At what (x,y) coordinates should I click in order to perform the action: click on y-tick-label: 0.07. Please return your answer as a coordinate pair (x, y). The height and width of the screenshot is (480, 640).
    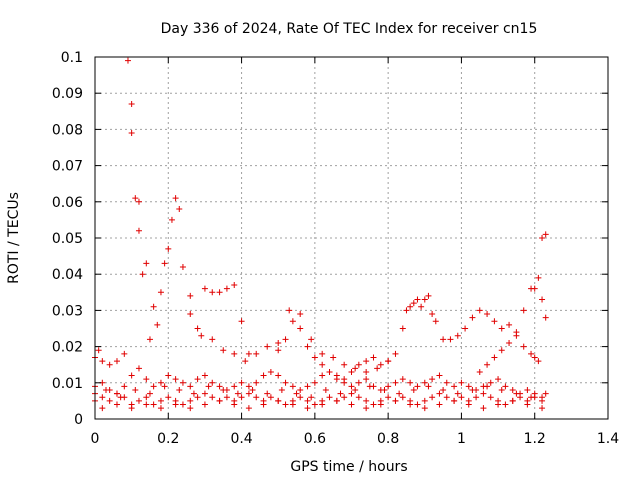
    Looking at the image, I should click on (67, 167).